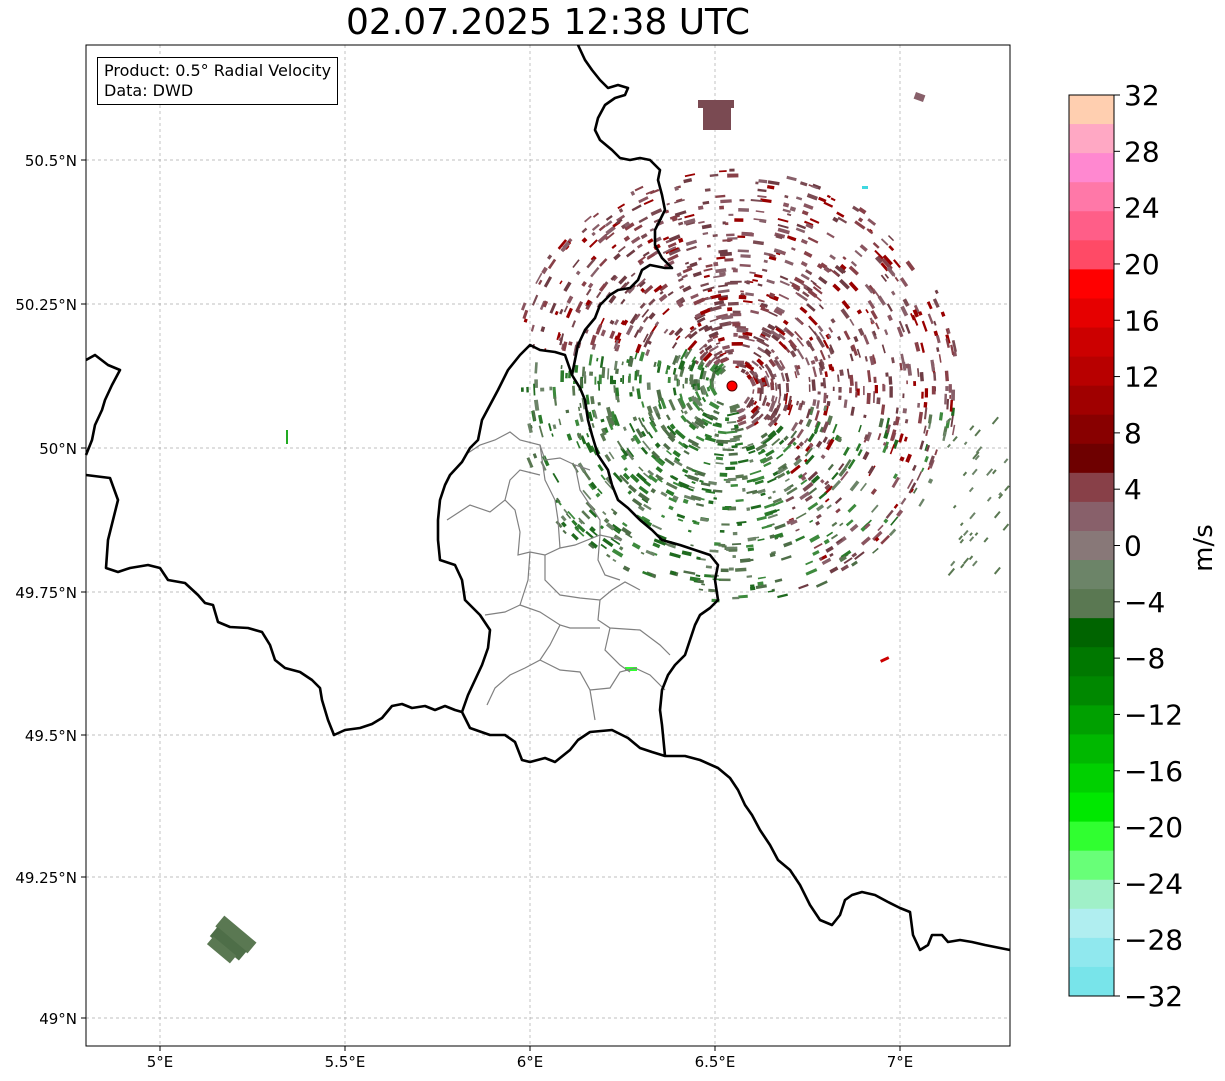 The height and width of the screenshot is (1081, 1225). I want to click on colorbar: 32 28 24 20 16 12 8 4 0 −4 −8 −12 −16 −20 −24 −28 −32, so click(1125, 546).